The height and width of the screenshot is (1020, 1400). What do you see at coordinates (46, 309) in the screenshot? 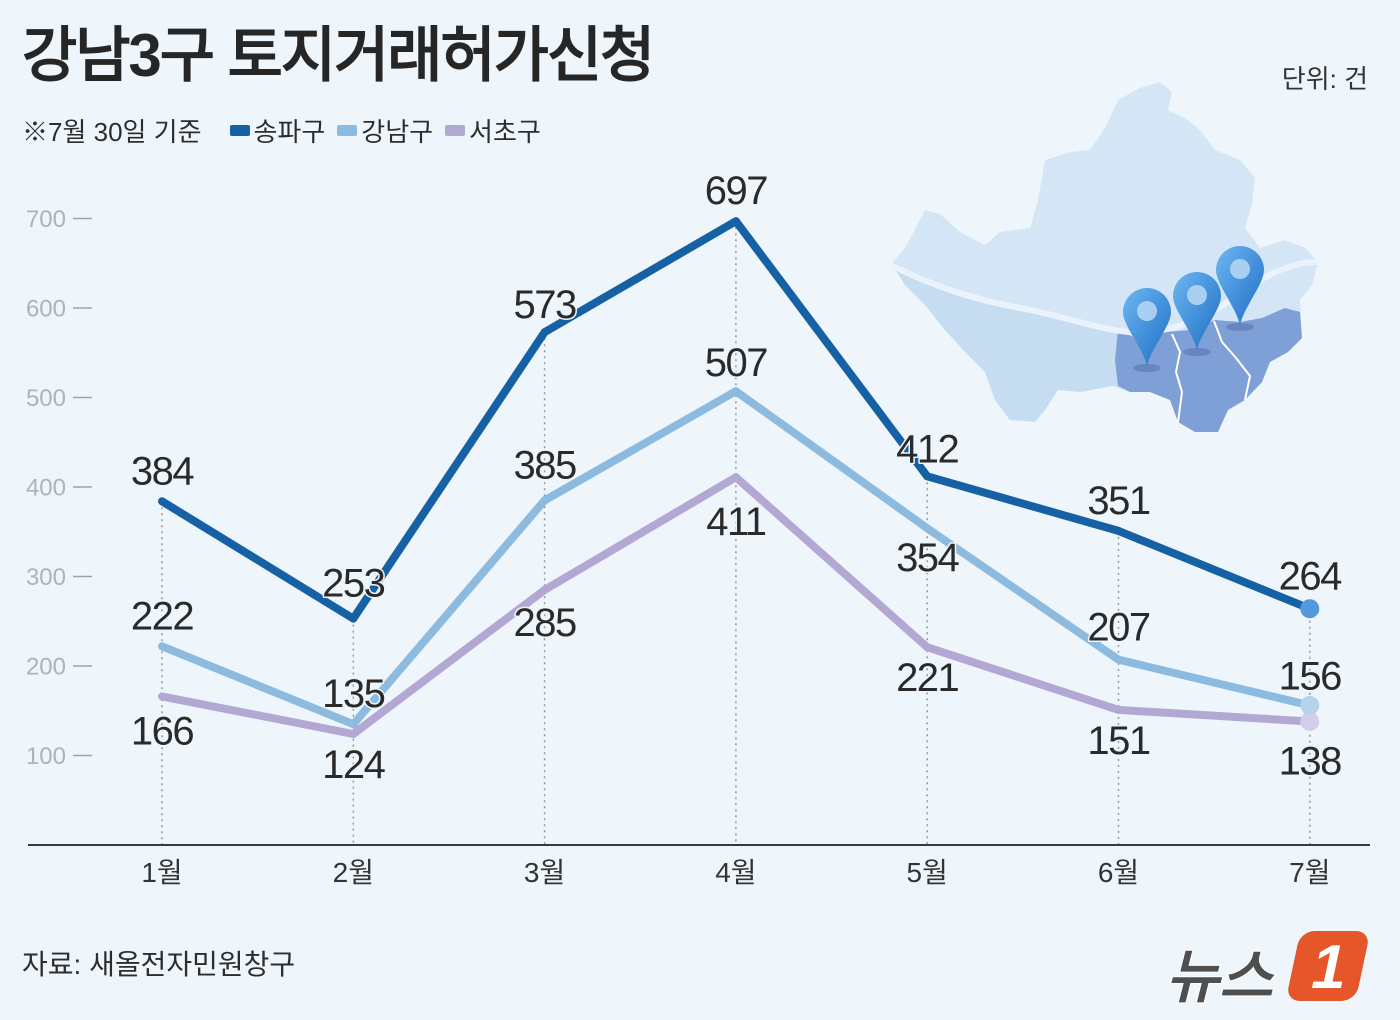
I see `y-tick-label: 600` at bounding box center [46, 309].